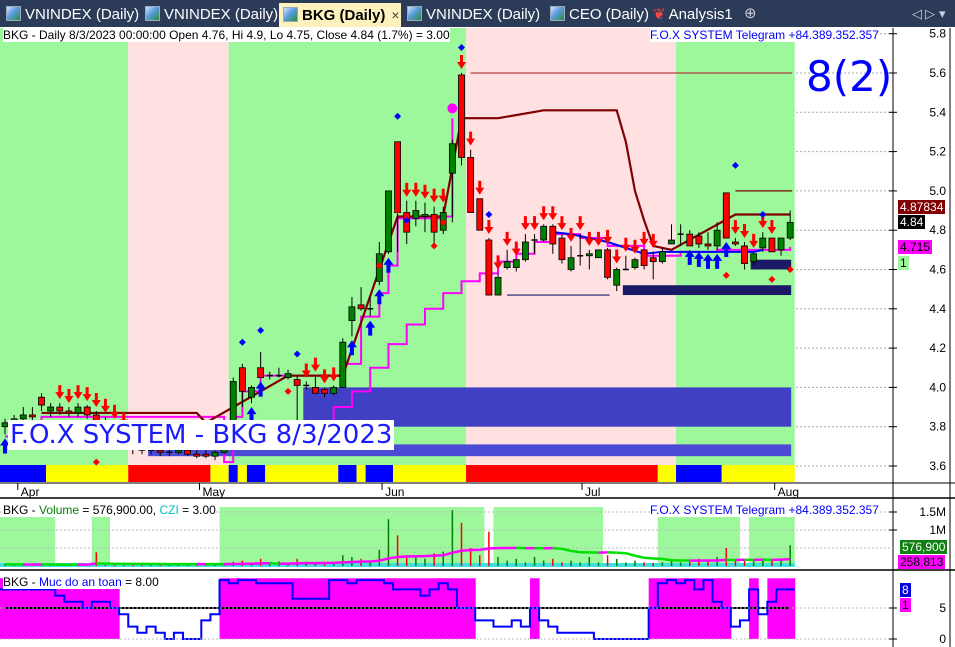 This screenshot has width=955, height=647. Describe the element at coordinates (905, 590) in the screenshot. I see `safety-value-label: 8` at that location.